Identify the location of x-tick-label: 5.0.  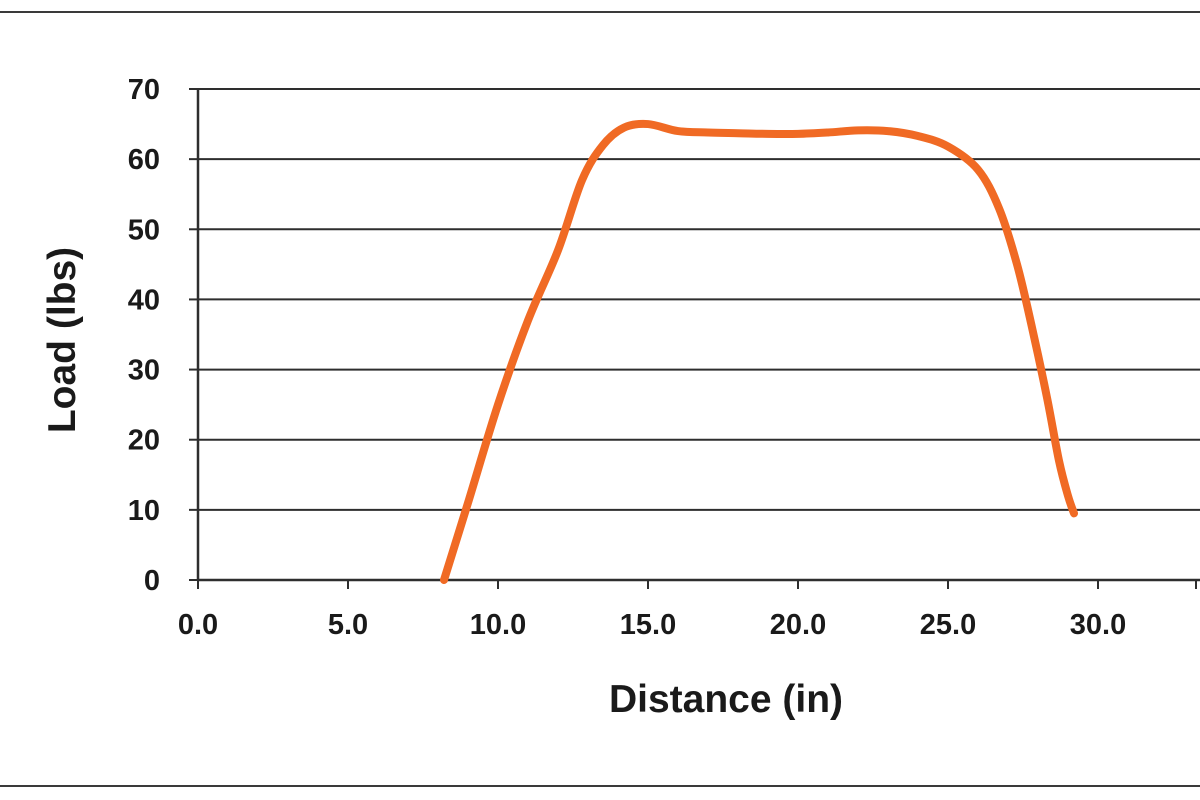
(348, 625).